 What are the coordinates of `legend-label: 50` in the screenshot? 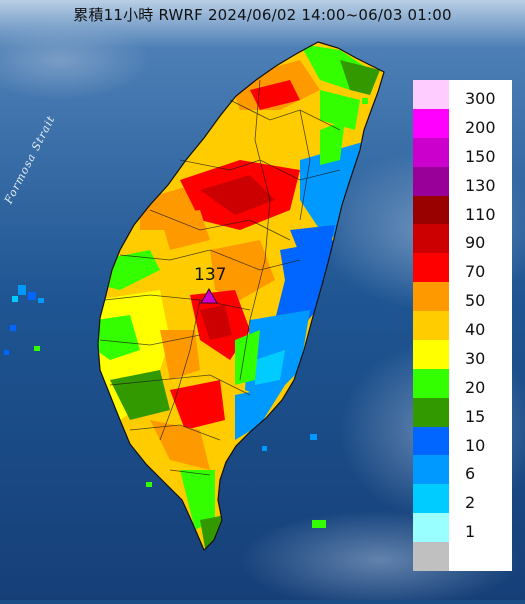 It's located at (475, 301).